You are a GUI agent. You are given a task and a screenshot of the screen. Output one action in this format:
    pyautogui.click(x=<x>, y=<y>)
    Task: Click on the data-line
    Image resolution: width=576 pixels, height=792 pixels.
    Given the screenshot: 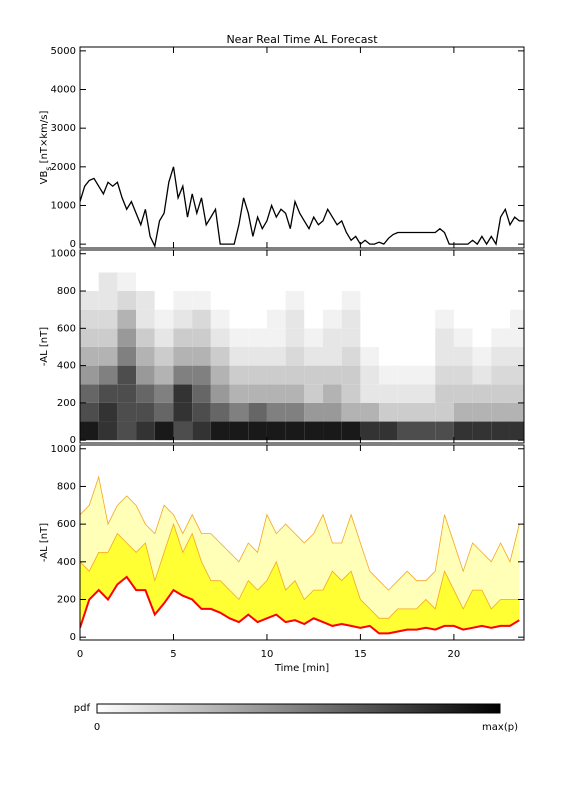 What is the action you would take?
    pyautogui.click(x=302, y=207)
    